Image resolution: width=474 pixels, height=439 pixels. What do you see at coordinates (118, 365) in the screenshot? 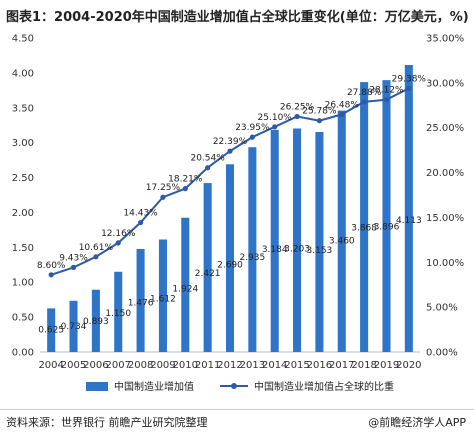
I see `x-tick-label: 2007` at bounding box center [118, 365].